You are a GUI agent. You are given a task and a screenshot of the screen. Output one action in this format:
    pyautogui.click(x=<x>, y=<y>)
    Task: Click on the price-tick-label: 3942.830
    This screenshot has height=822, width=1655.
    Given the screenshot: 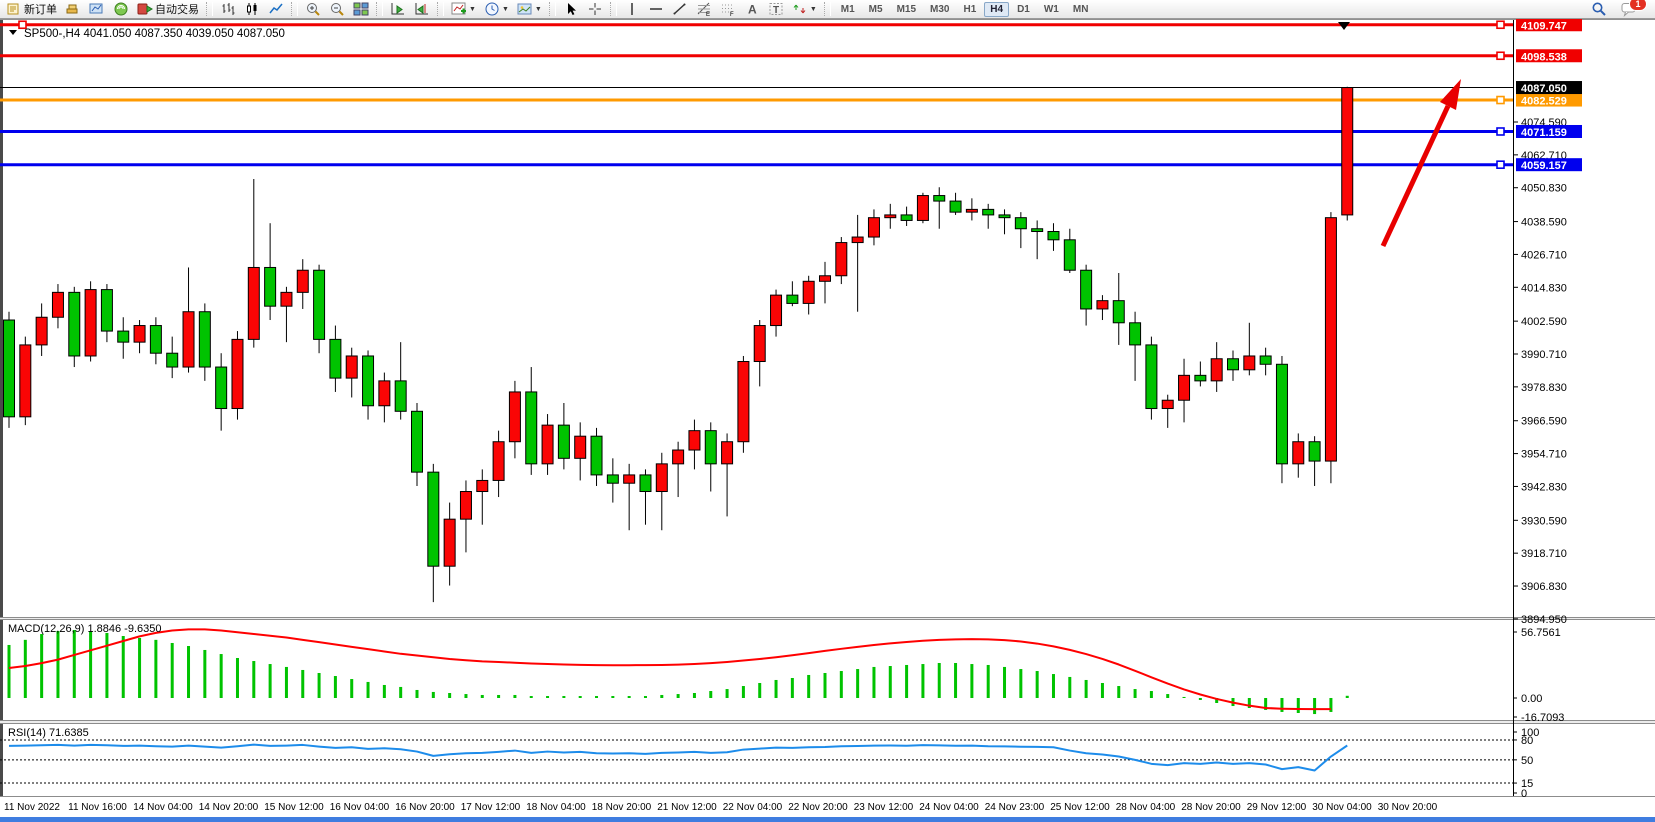 What is the action you would take?
    pyautogui.click(x=1544, y=487)
    